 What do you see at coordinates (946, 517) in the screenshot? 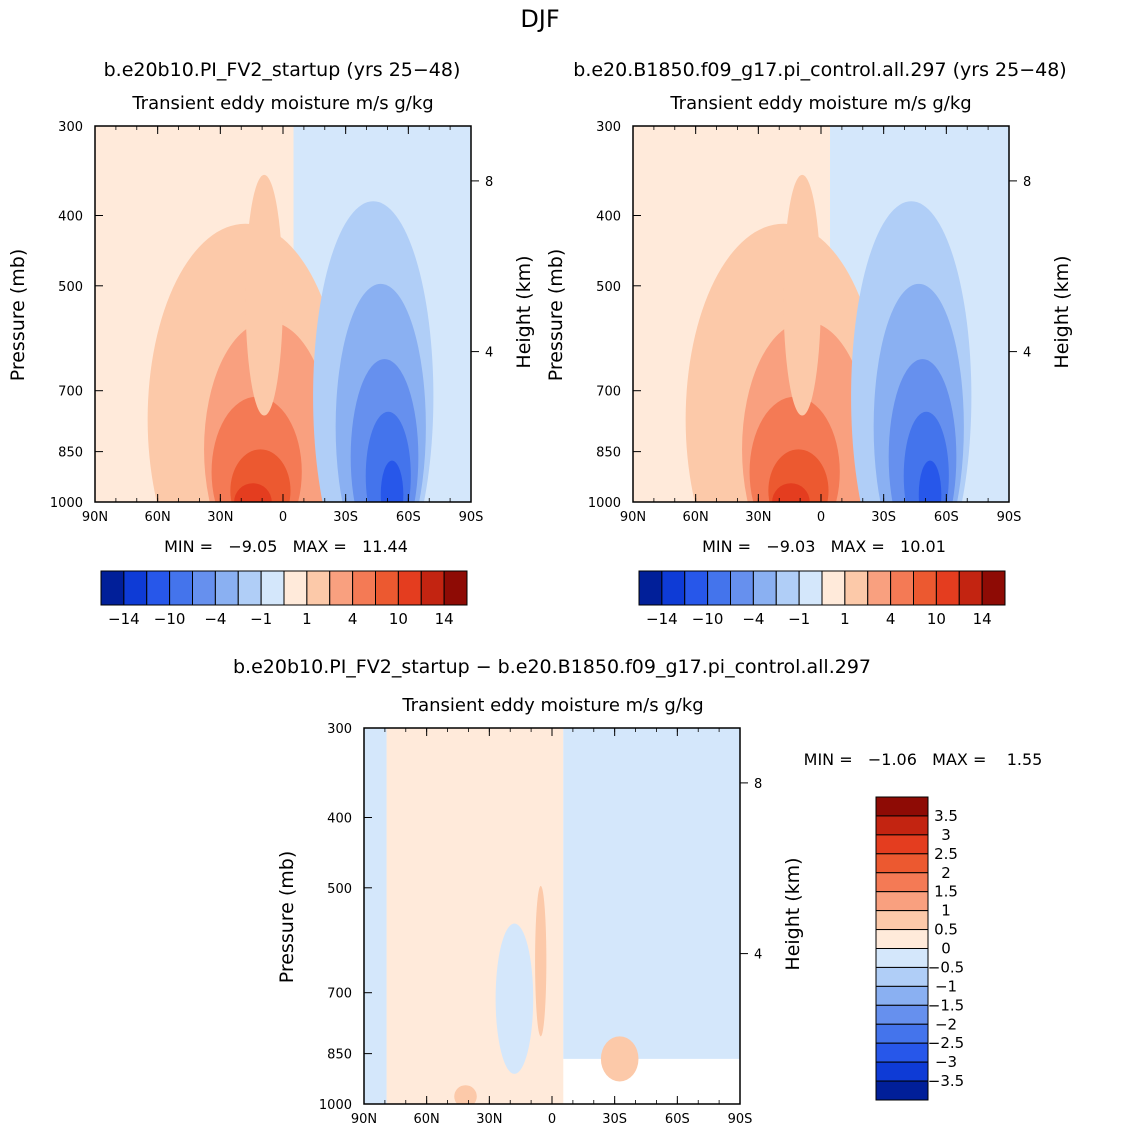
I see `x-tick-label: 60S` at bounding box center [946, 517].